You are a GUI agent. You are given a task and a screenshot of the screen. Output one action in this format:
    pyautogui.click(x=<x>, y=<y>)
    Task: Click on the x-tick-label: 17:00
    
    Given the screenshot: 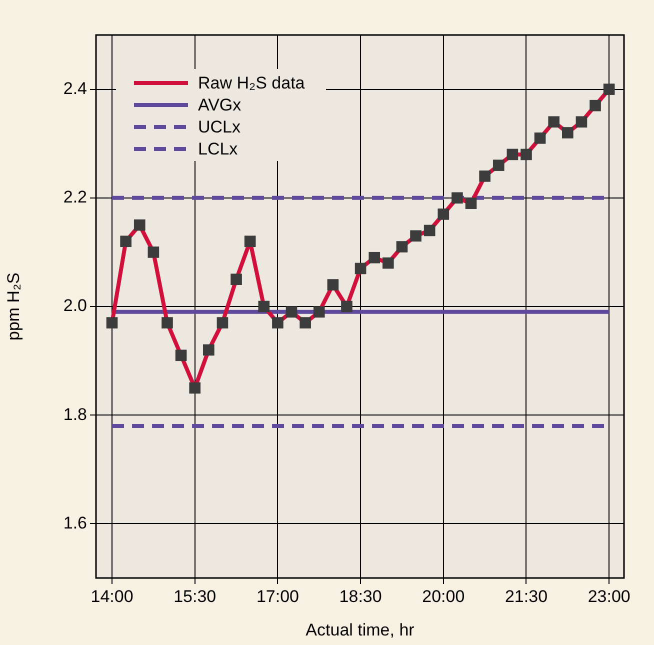 What is the action you would take?
    pyautogui.click(x=277, y=596)
    